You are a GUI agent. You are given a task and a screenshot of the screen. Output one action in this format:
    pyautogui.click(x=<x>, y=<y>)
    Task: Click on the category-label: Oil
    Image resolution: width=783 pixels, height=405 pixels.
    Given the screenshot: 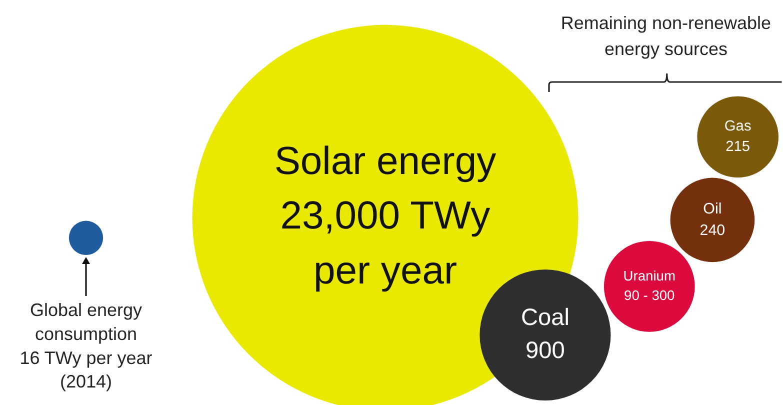 What is the action you would take?
    pyautogui.click(x=712, y=209)
    